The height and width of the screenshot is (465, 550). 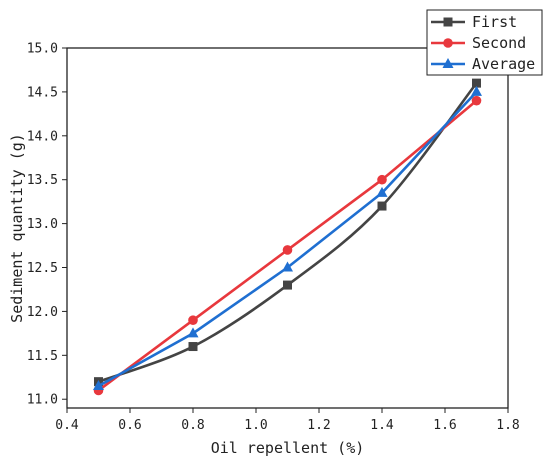 What do you see at coordinates (318, 425) in the screenshot?
I see `x-tick-label: 1.2` at bounding box center [318, 425].